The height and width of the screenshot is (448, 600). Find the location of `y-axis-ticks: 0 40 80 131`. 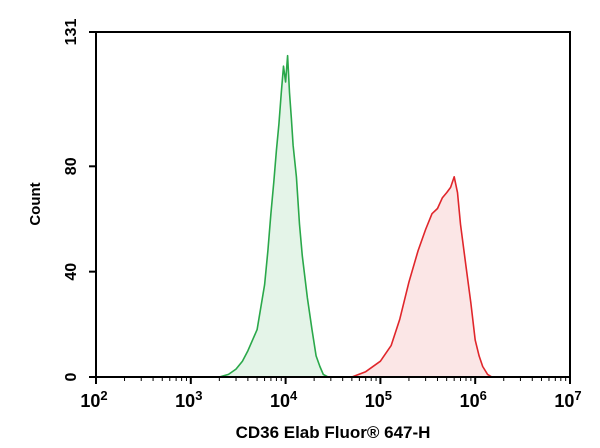

y-axis-ticks: 0 40 80 131 is located at coordinates (79, 200).